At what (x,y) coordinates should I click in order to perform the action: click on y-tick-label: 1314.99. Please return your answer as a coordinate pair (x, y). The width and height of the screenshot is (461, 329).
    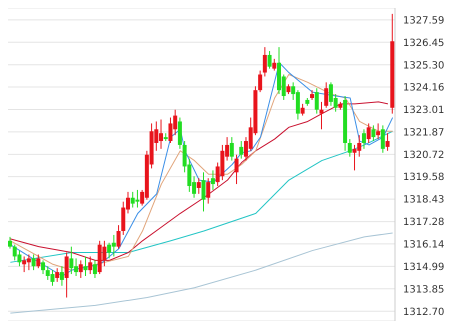
    Looking at the image, I should click on (423, 267).